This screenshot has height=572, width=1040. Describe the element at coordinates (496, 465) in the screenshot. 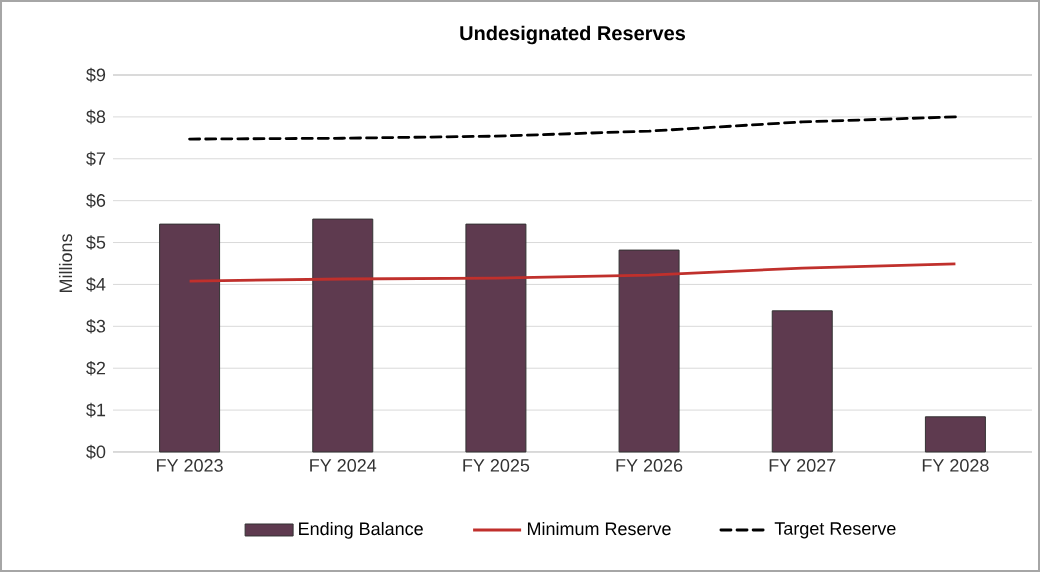

I see `x-tick-label: FY 2025` at that location.